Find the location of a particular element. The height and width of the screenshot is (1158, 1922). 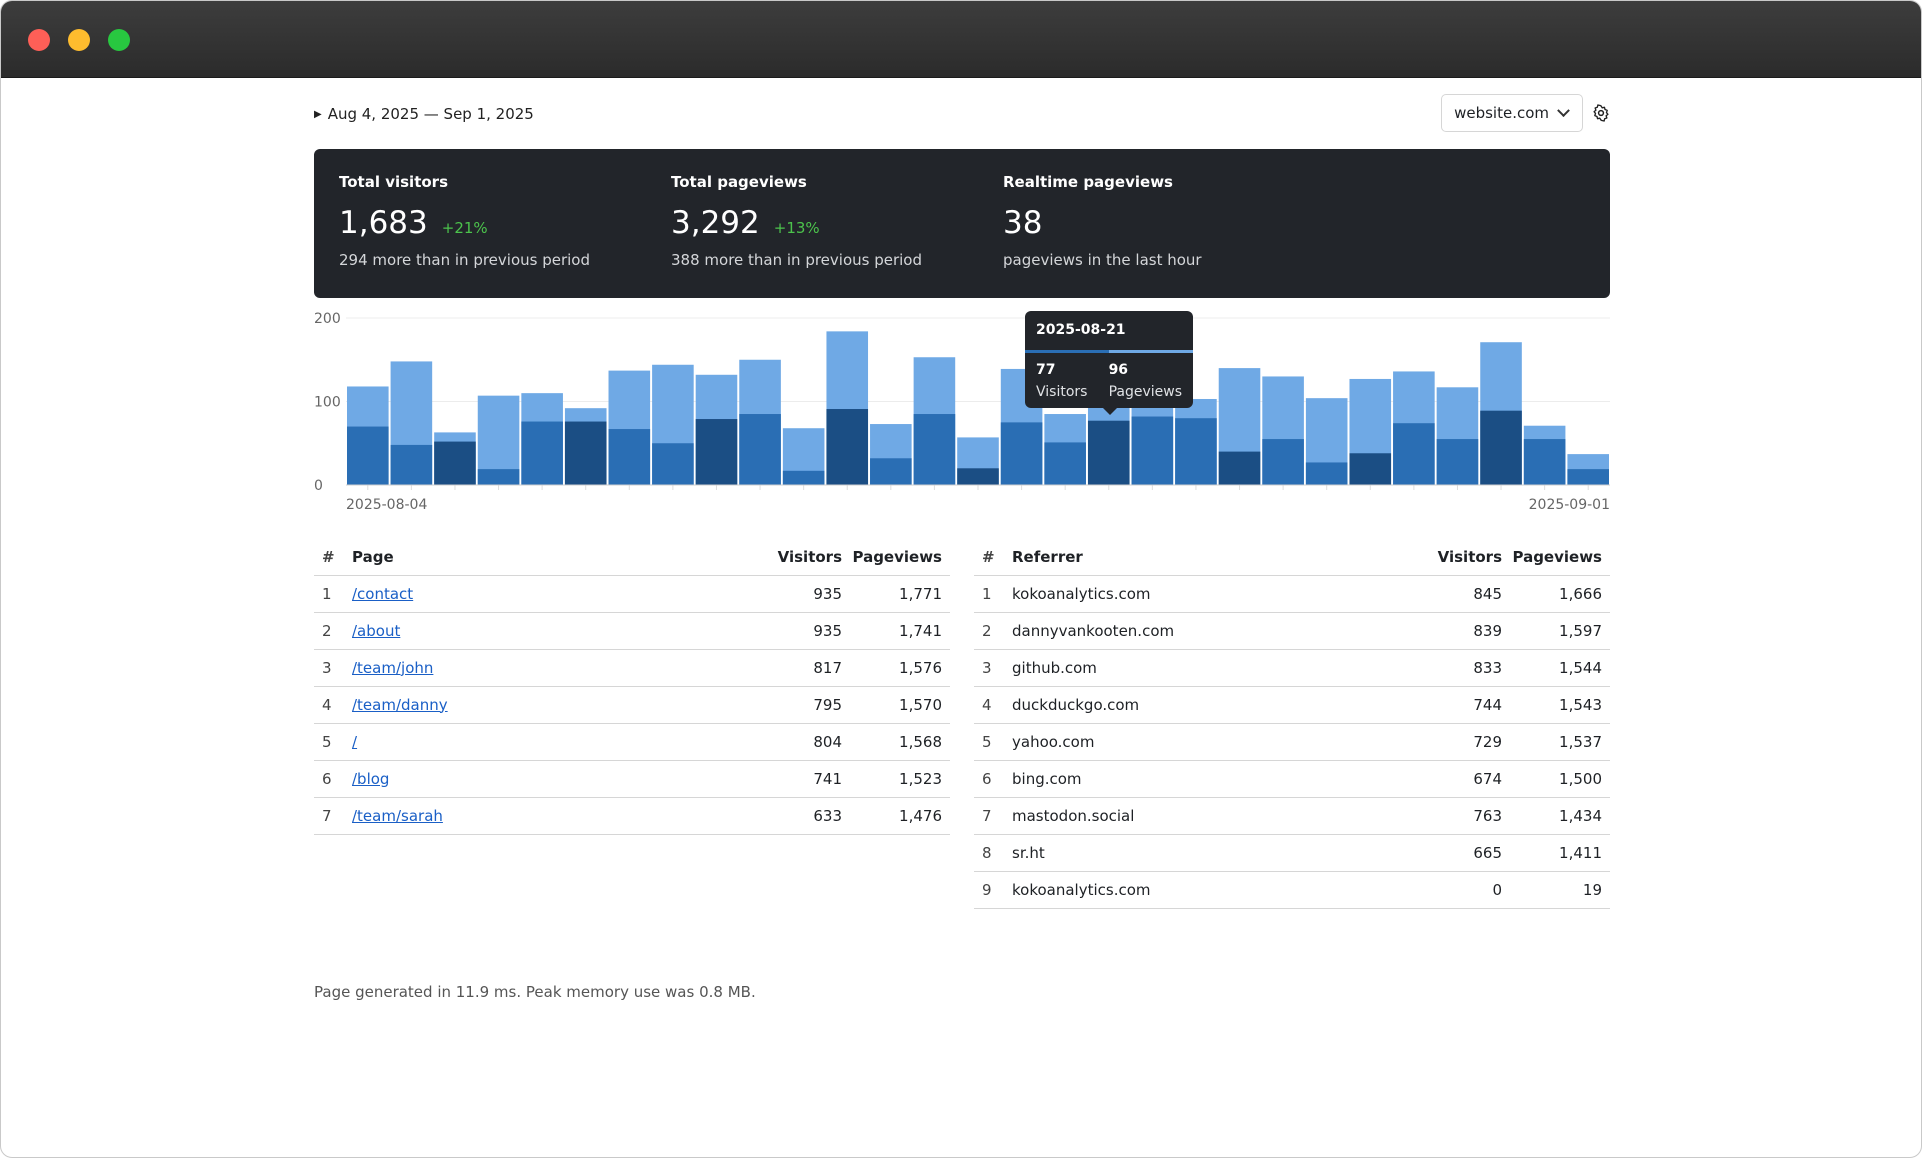

page-link: /about is located at coordinates (376, 630).